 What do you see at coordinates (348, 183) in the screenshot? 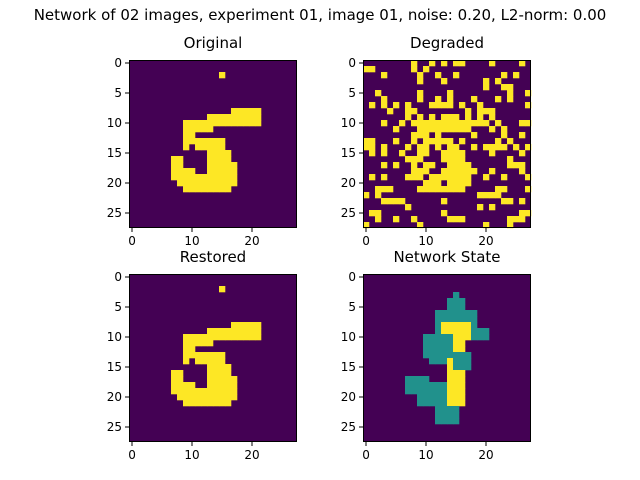
I see `y-tick-label: 20` at bounding box center [348, 183].